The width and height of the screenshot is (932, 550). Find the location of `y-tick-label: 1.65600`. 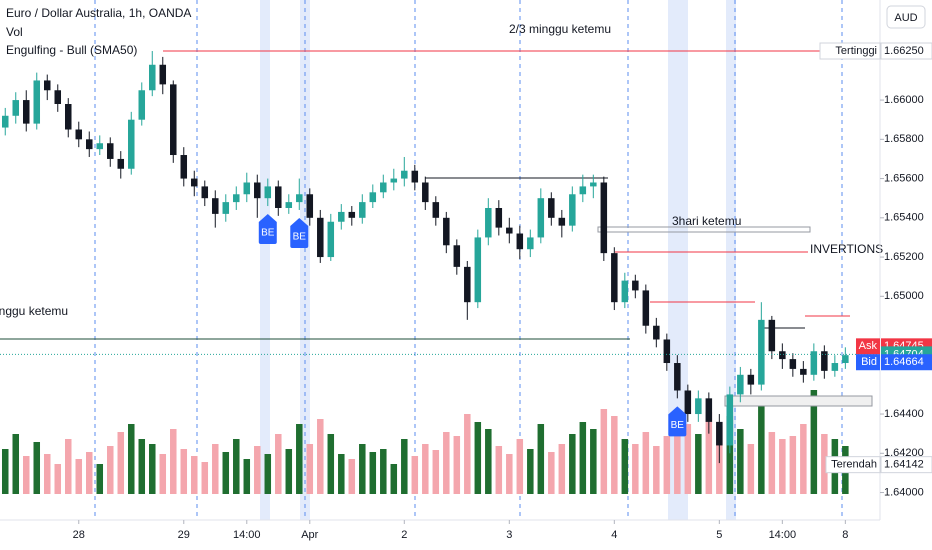

y-tick-label: 1.65600 is located at coordinates (904, 178).